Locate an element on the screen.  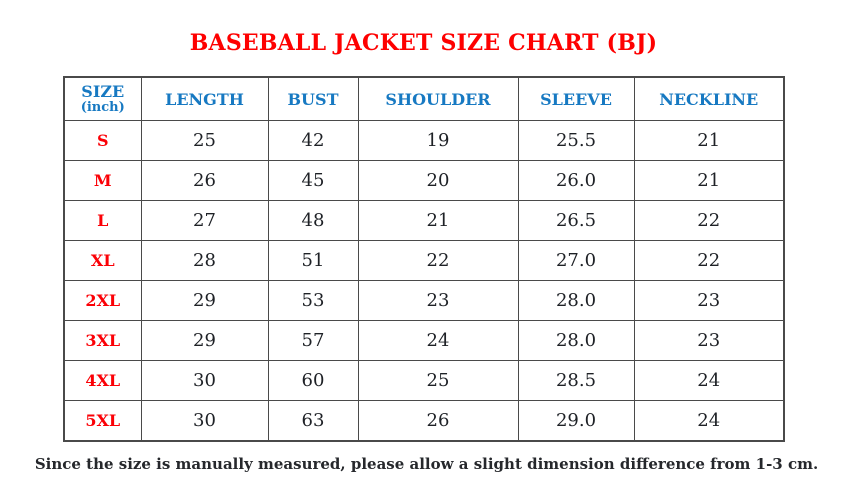
length-cell: 28 is located at coordinates (204, 260).